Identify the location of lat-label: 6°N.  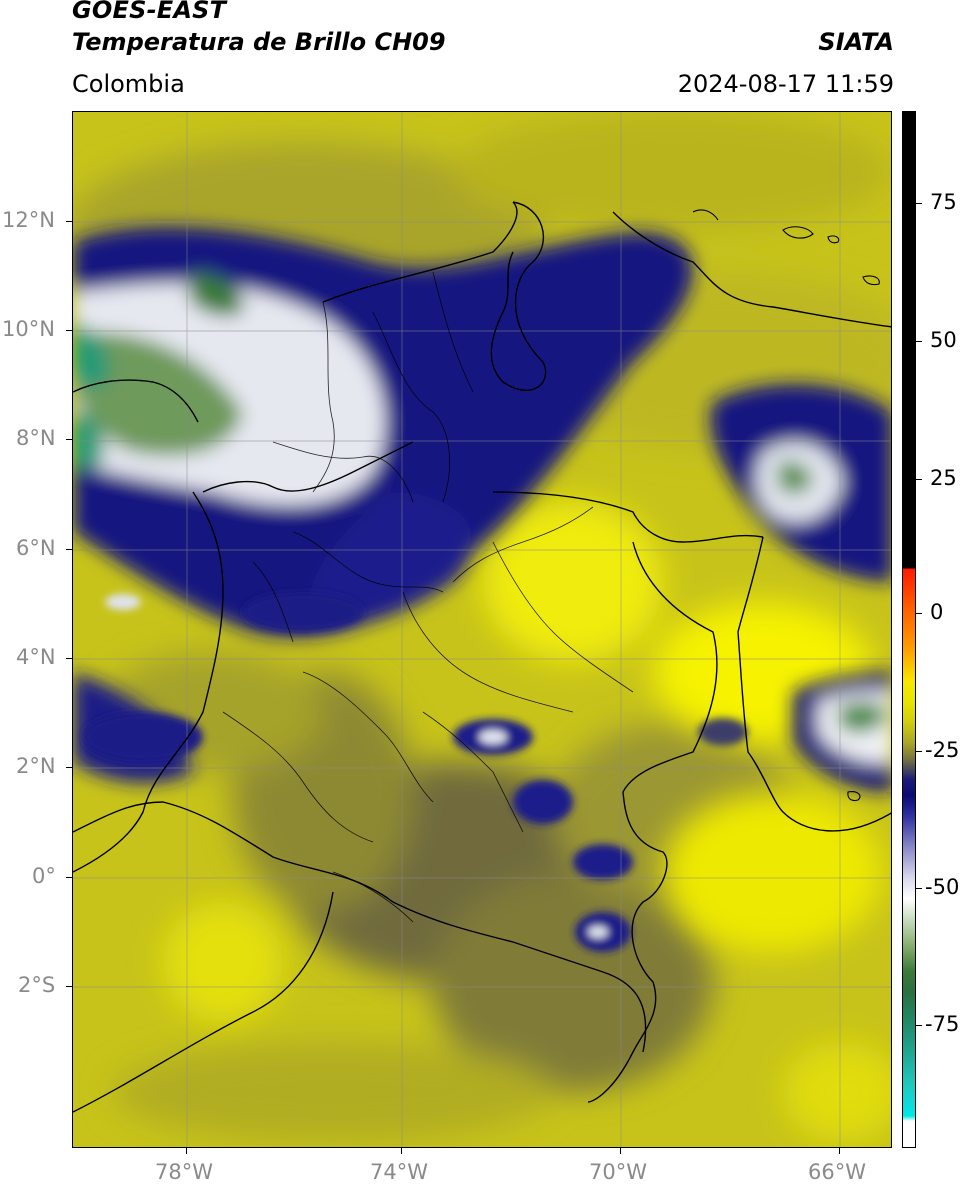
(36, 548).